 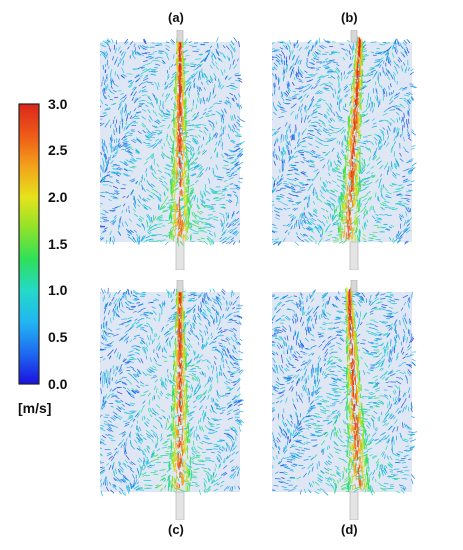 I want to click on scale-tick-label: 2.0, so click(x=58, y=197).